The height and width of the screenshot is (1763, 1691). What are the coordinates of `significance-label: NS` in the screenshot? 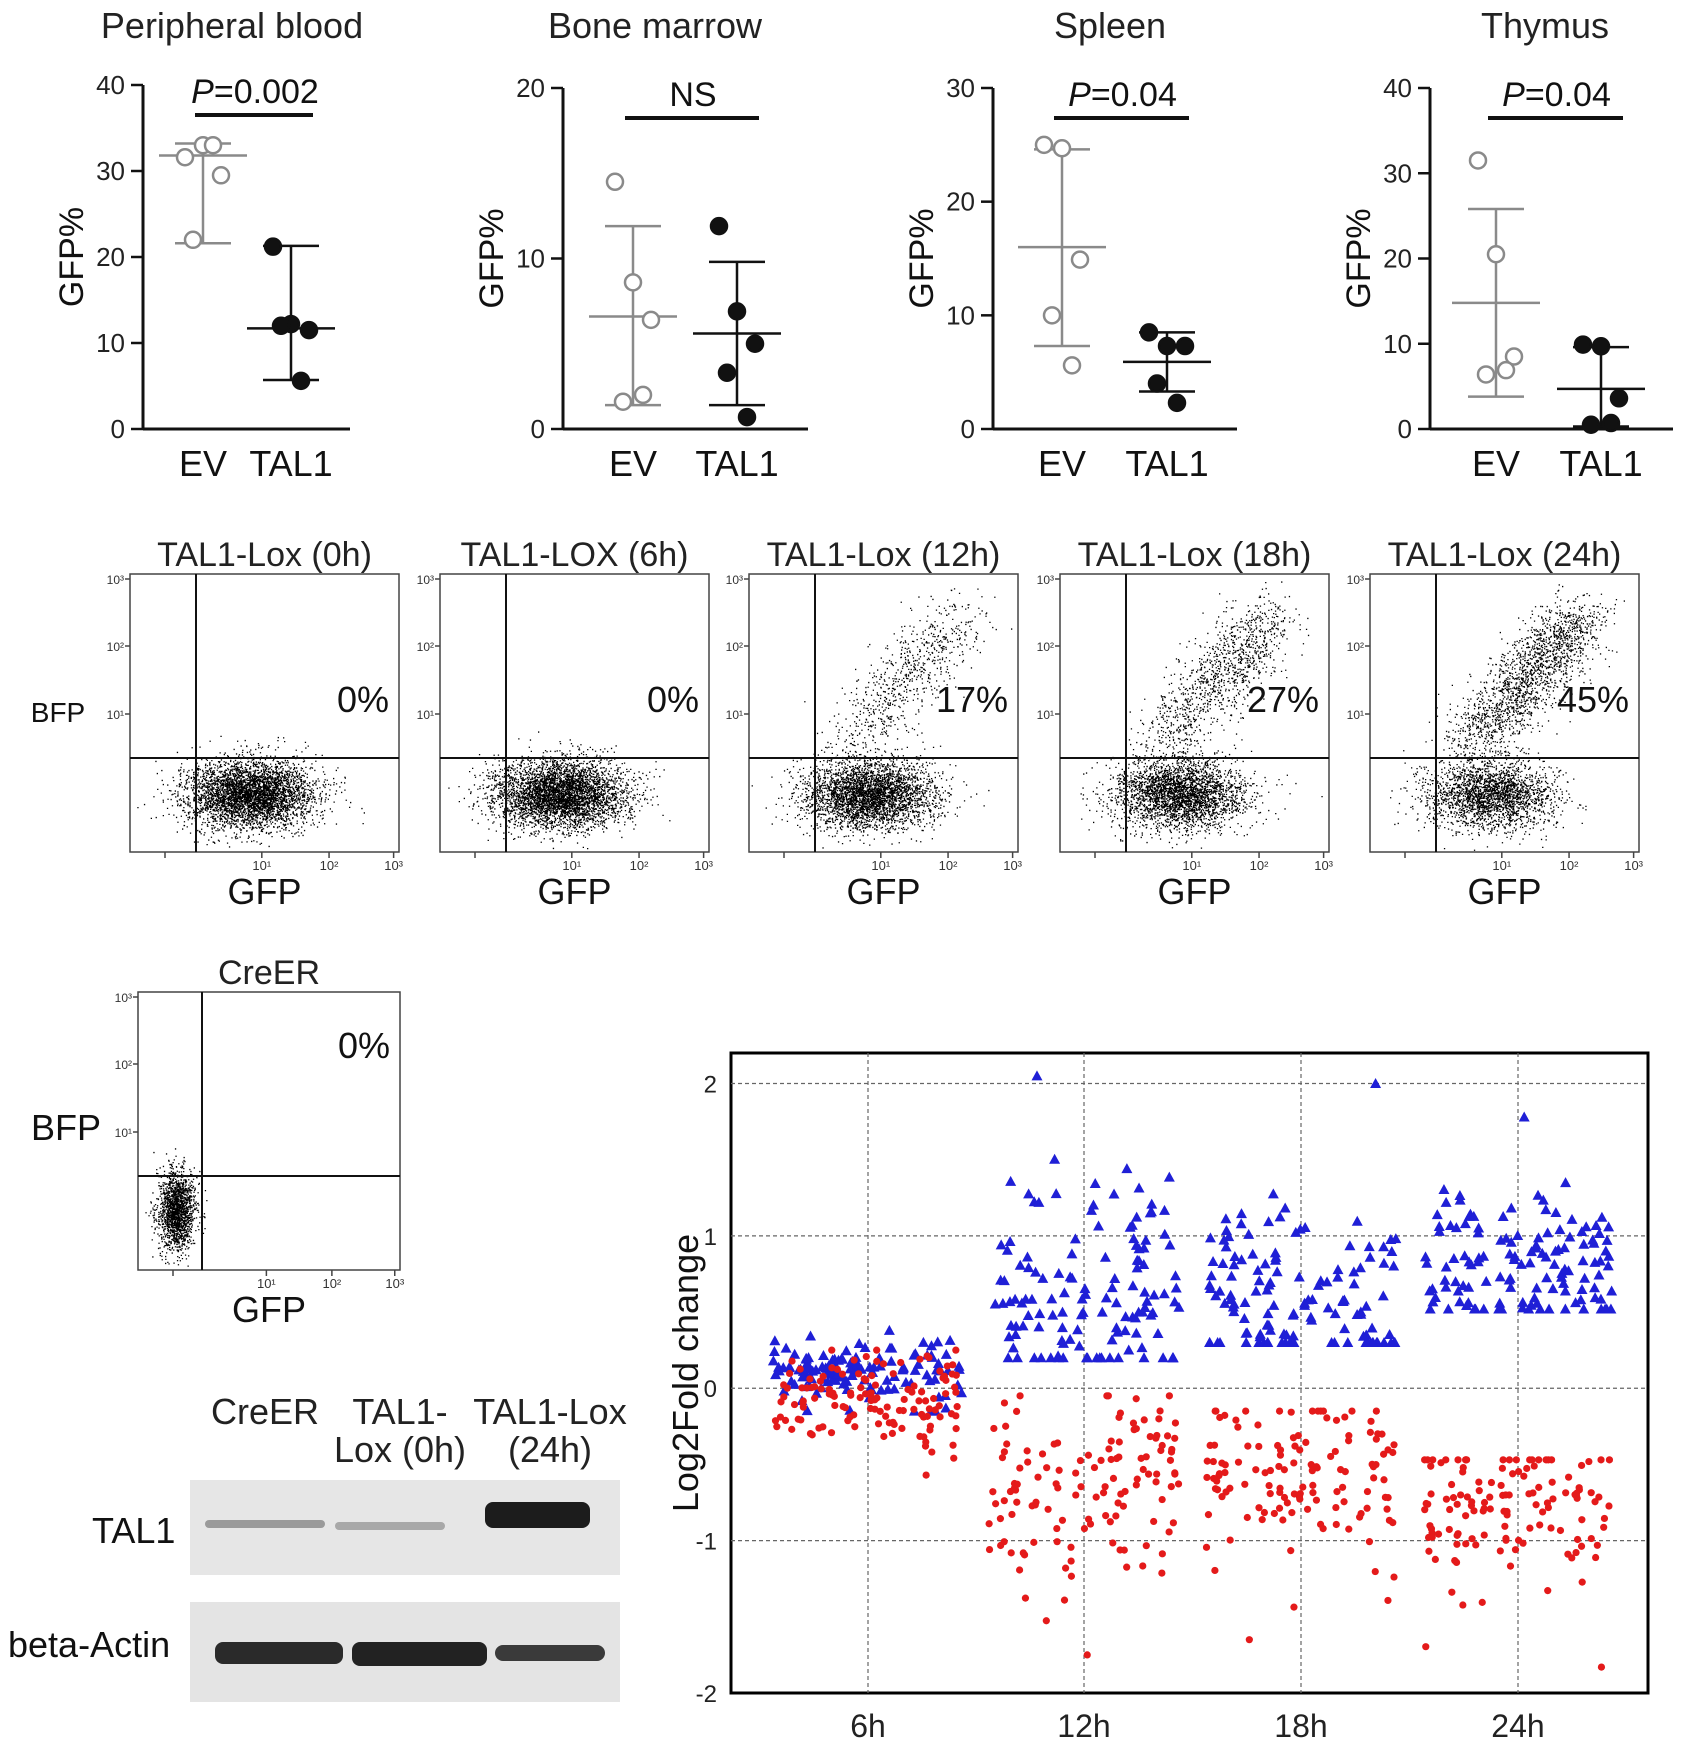 It's located at (692, 95).